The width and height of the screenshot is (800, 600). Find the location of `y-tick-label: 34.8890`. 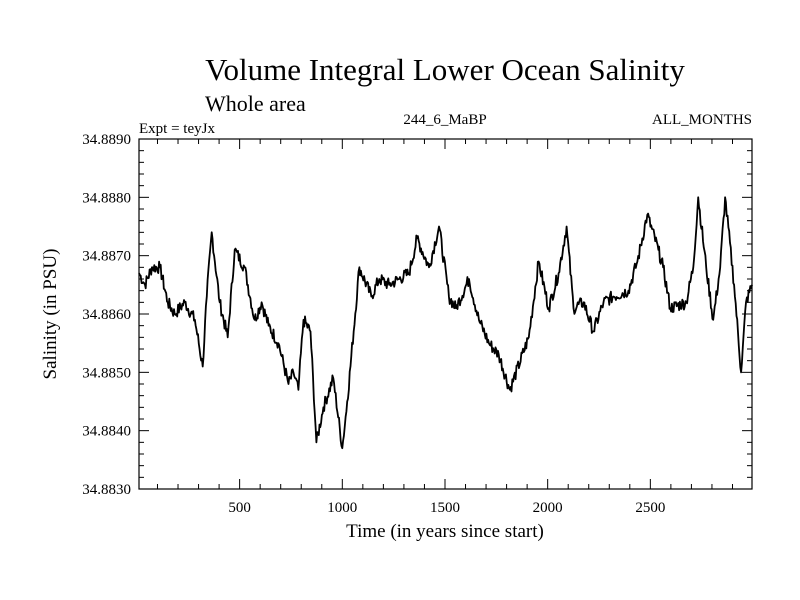

y-tick-label: 34.8890 is located at coordinates (106, 140).